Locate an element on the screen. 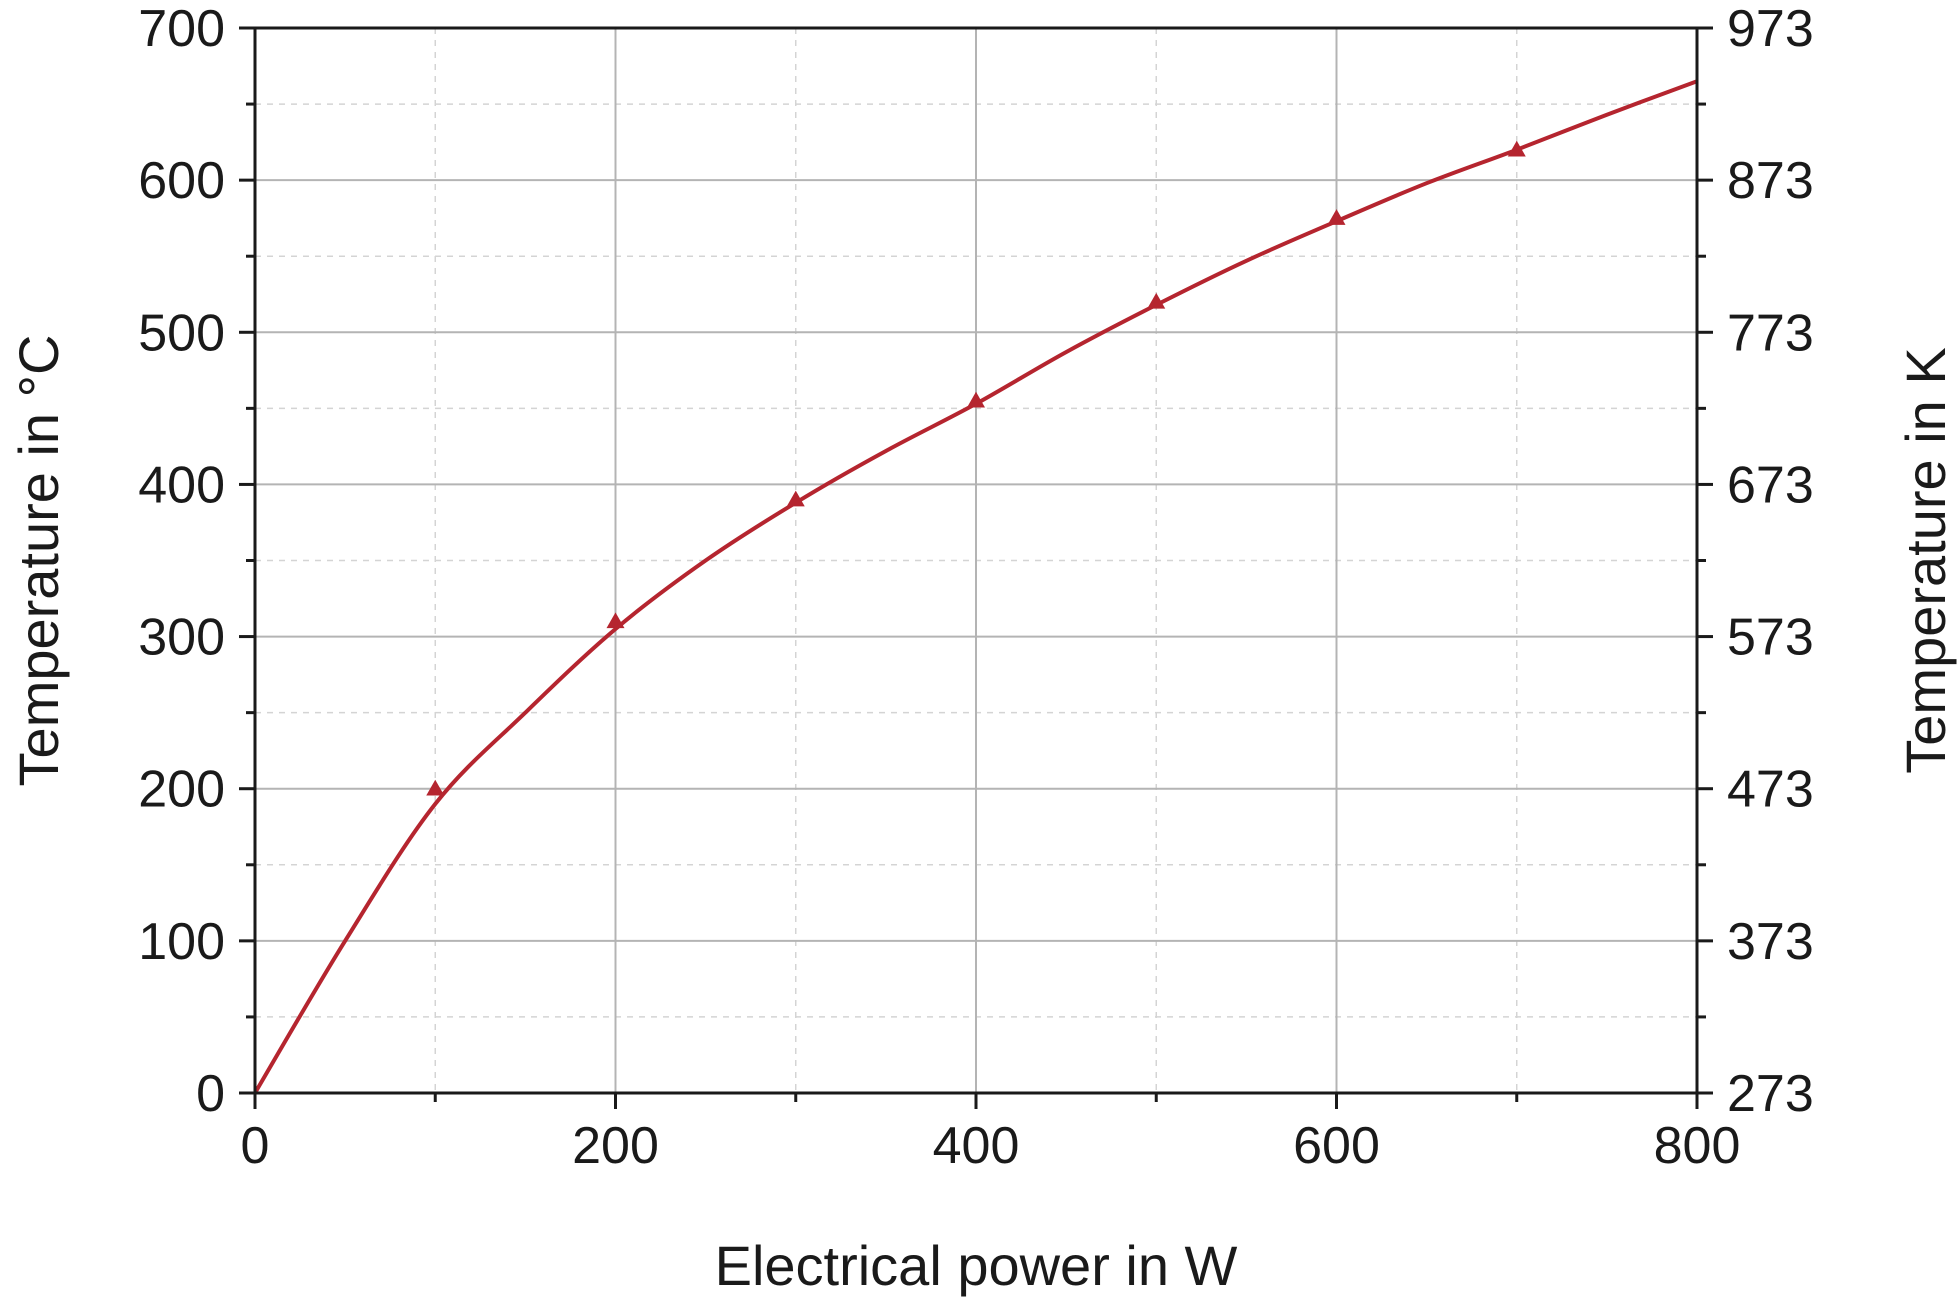 The width and height of the screenshot is (1958, 1300). x-axis-title: Electrical power in W is located at coordinates (976, 1265).